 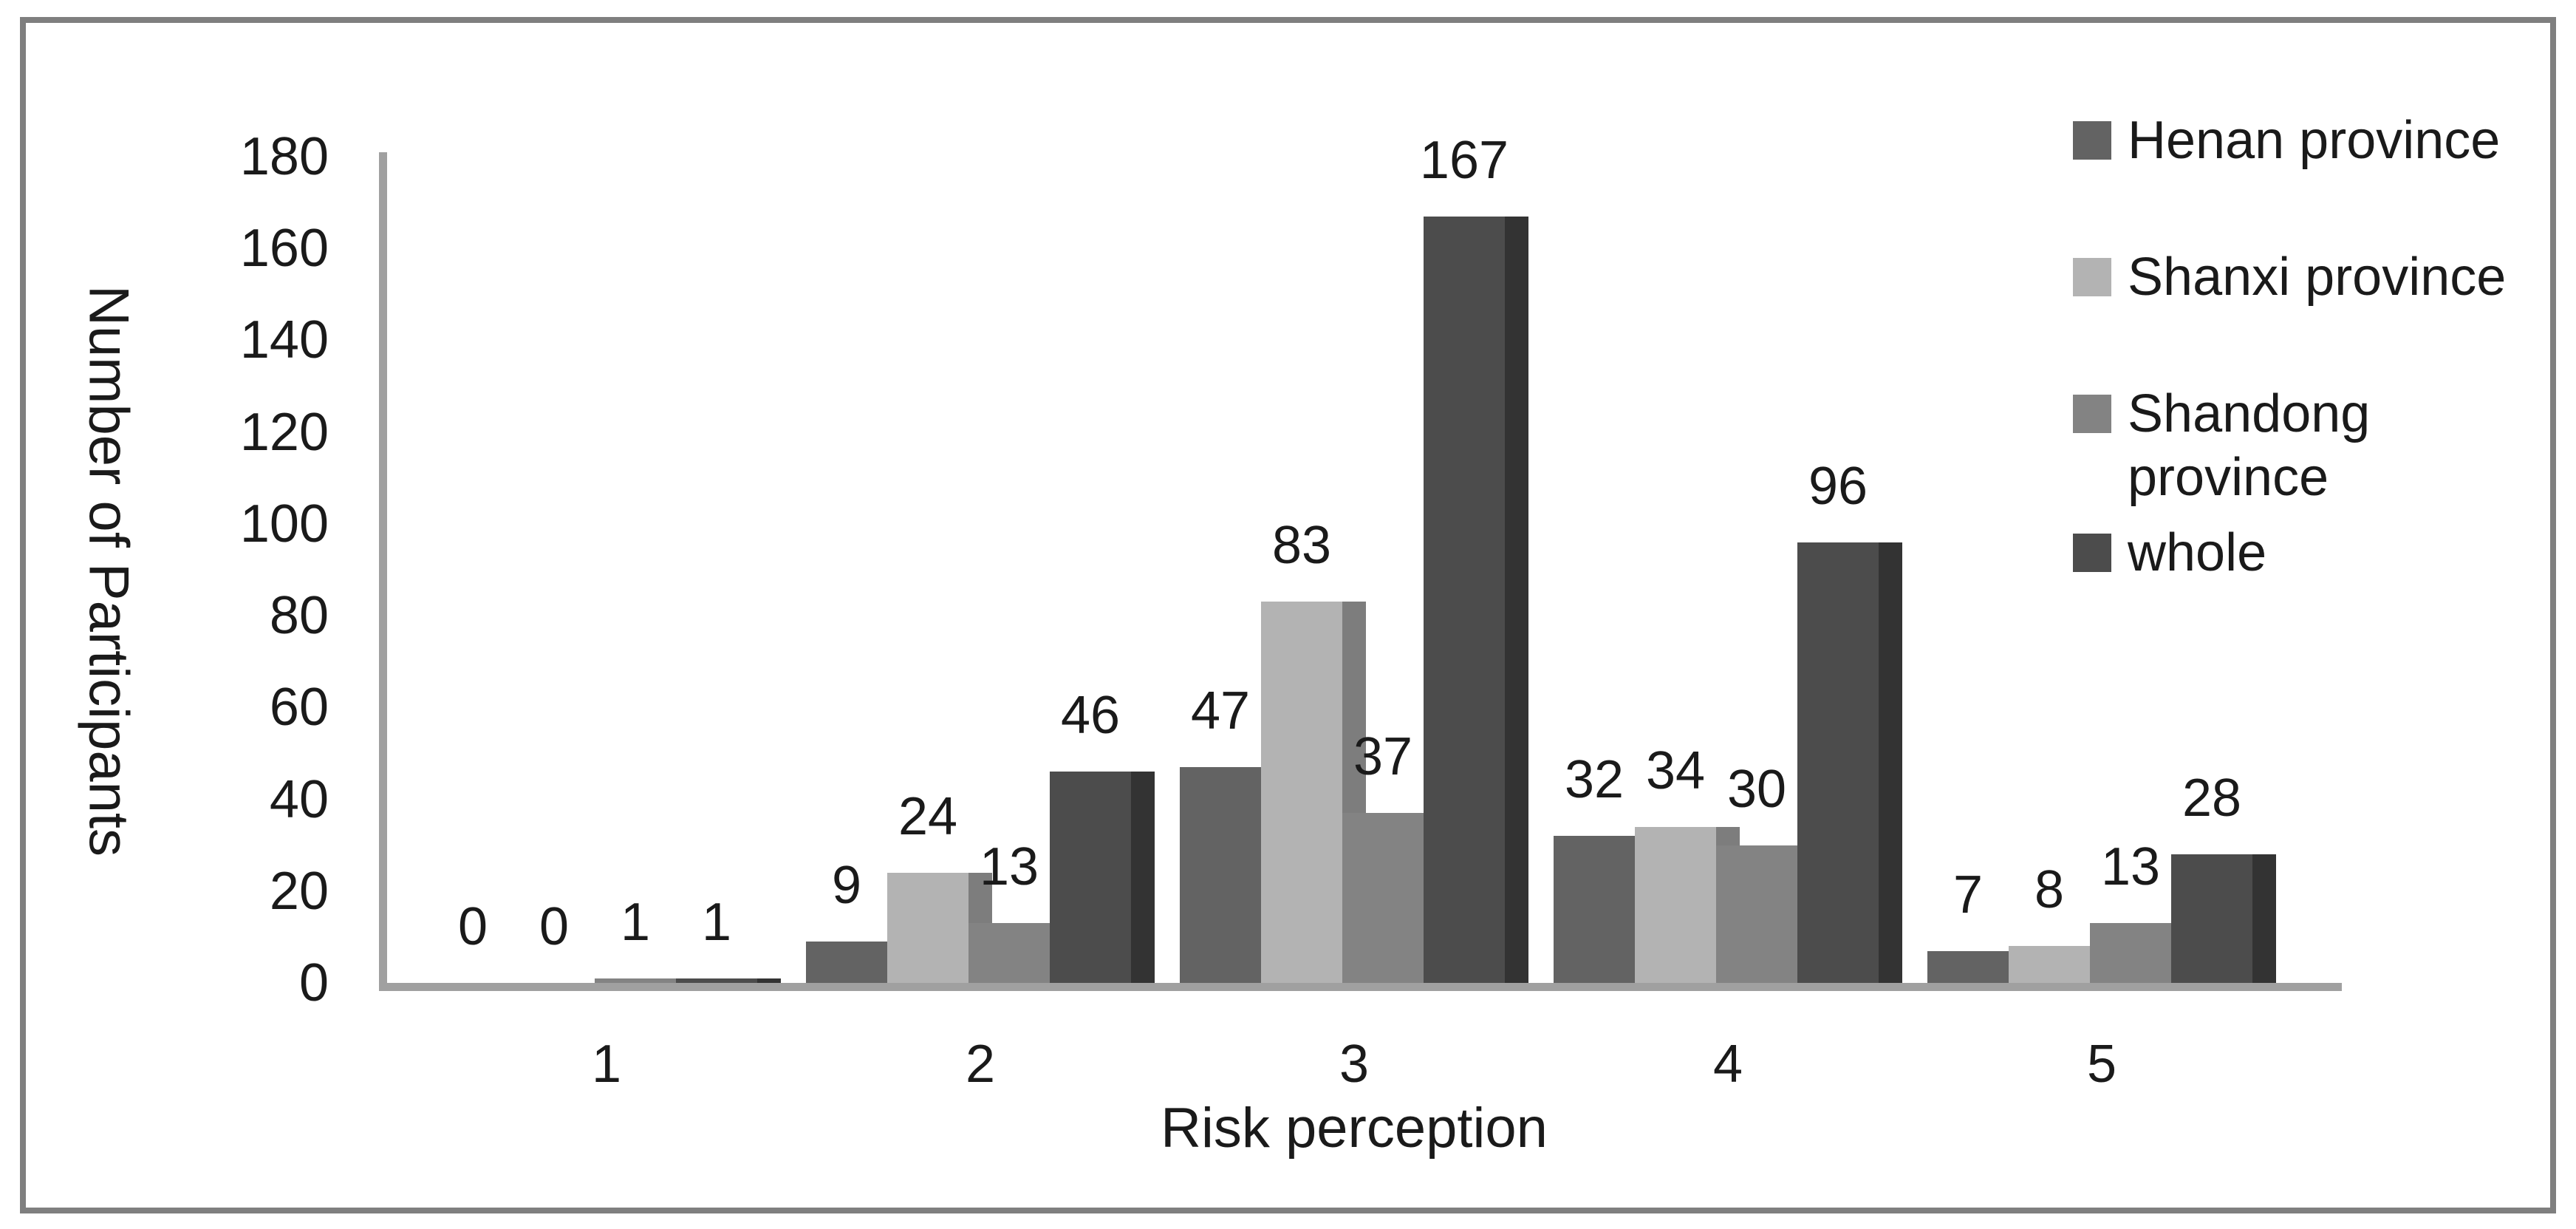 What do you see at coordinates (284, 340) in the screenshot?
I see `y-tick-label: 140` at bounding box center [284, 340].